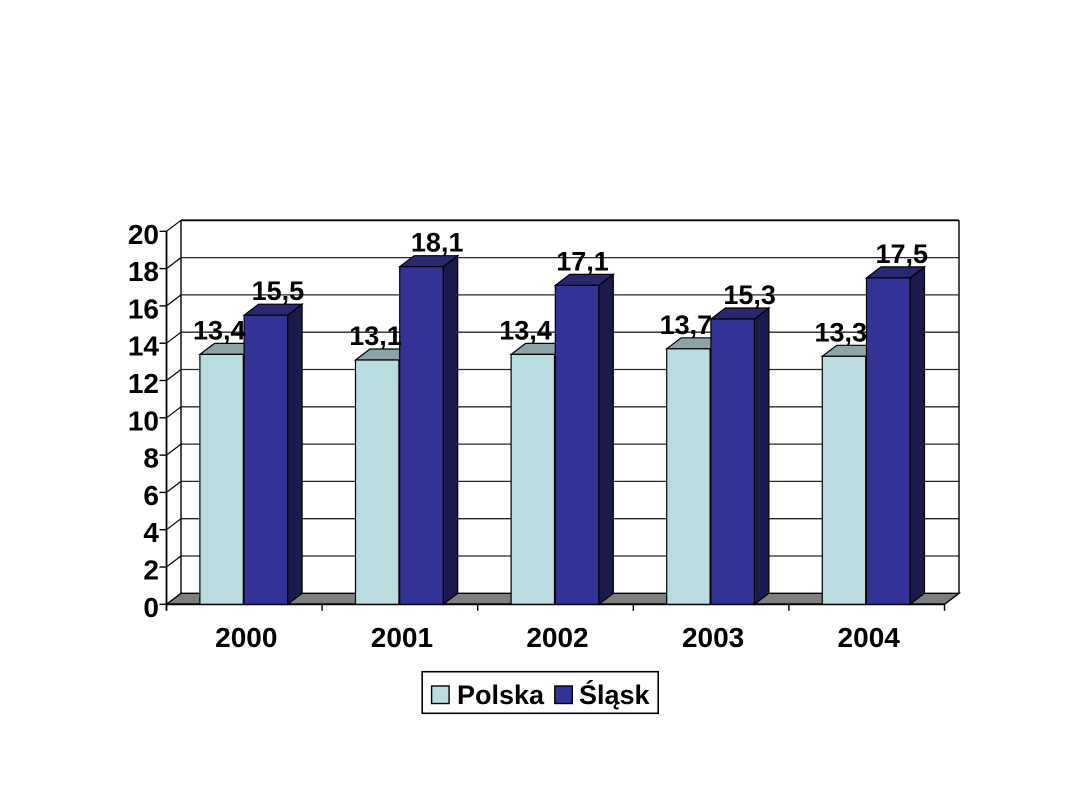  I want to click on svg-text: 18, so click(143, 271).